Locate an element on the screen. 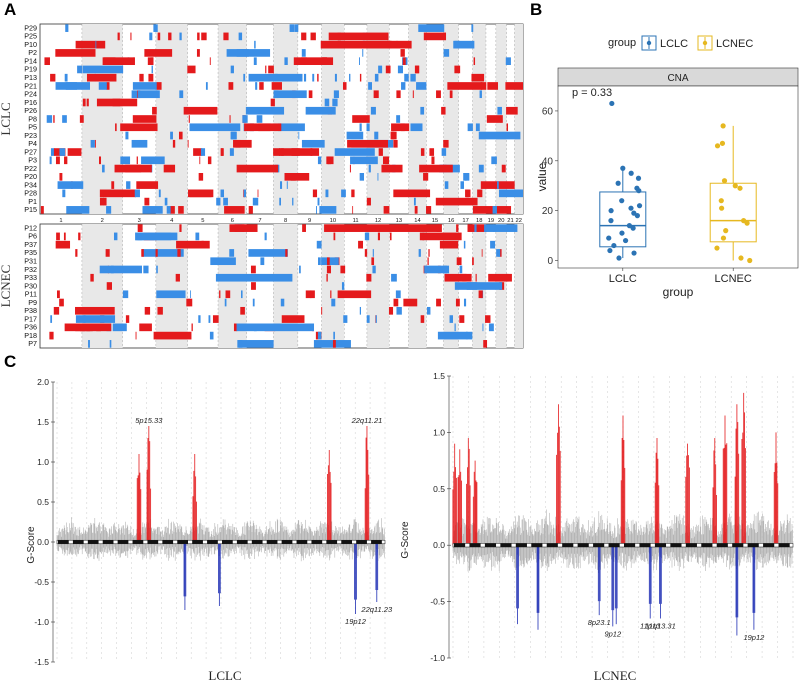 This screenshot has height=690, width=800. patient-label: P34 is located at coordinates (30, 184).